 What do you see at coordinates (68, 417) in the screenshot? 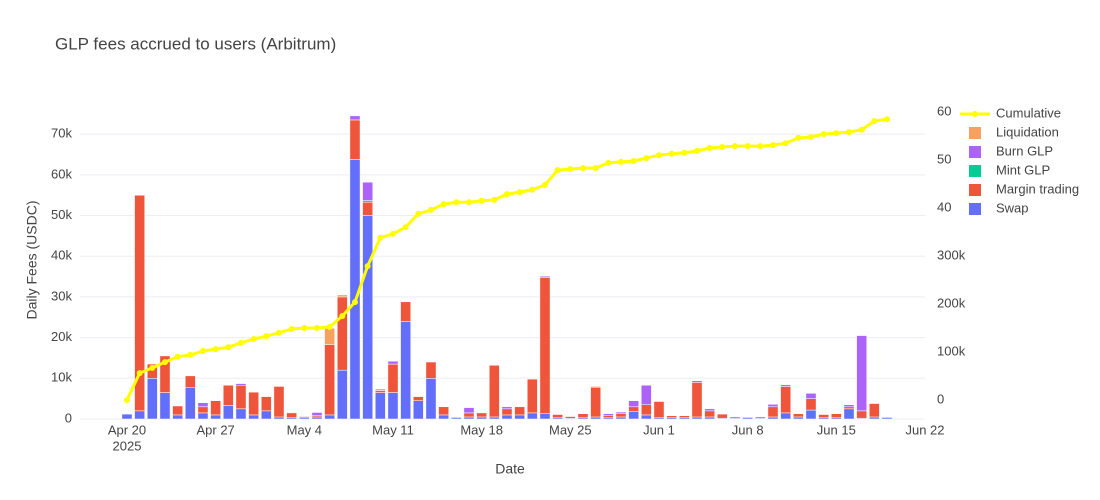
I see `y-tick-label: 0` at bounding box center [68, 417].